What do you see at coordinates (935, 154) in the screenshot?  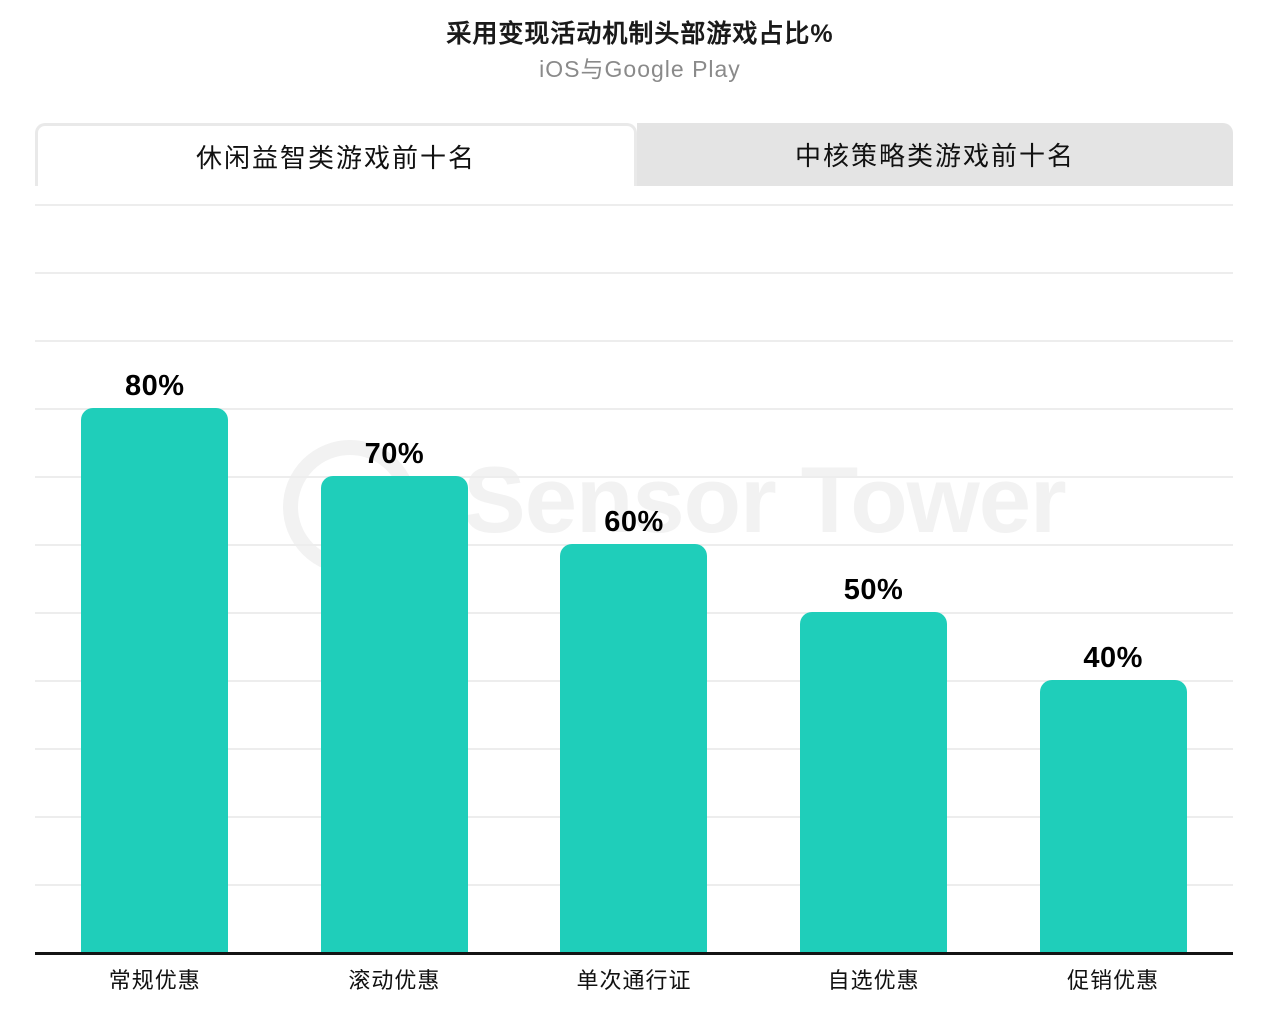 I see `tab-midcore-strategy-top10: 中核策略类游戏前十名` at bounding box center [935, 154].